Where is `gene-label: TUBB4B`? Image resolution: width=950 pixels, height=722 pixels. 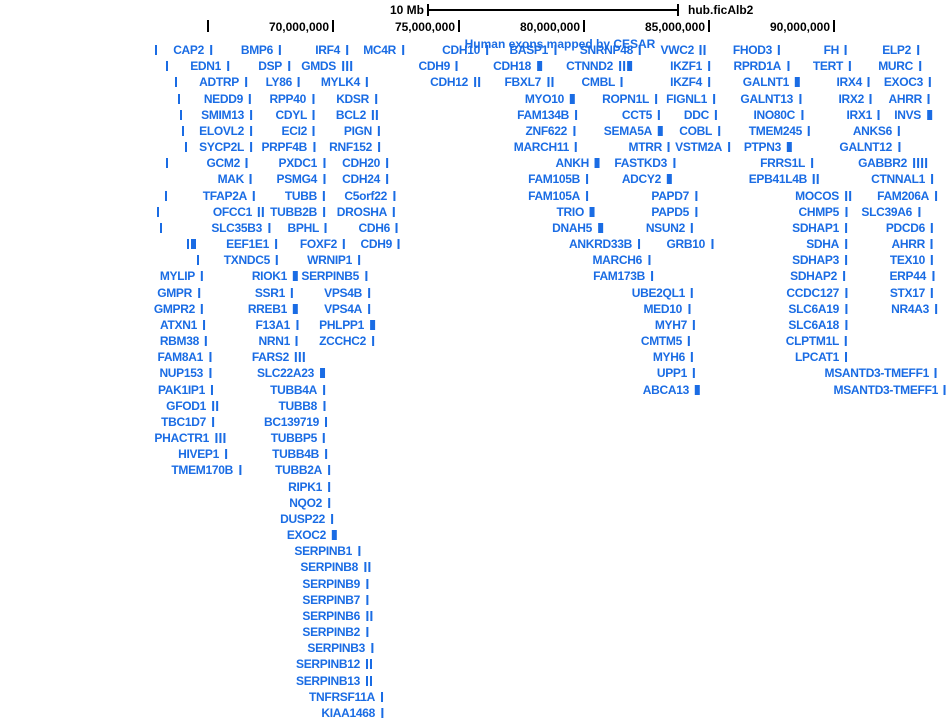 gene-label: TUBB4B is located at coordinates (295, 454).